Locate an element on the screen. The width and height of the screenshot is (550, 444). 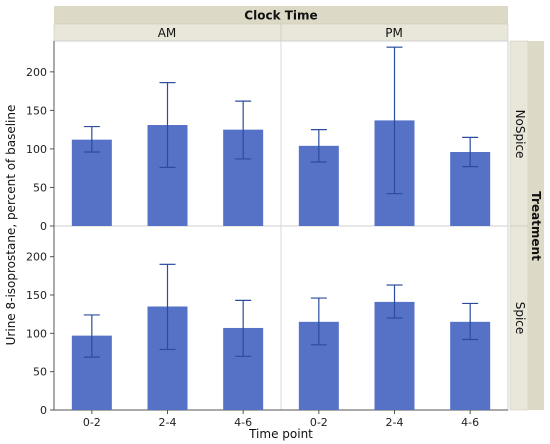
y-ticks-layer: 0 50 100 150 200 0 50 100 150 200 is located at coordinates (40, 241).